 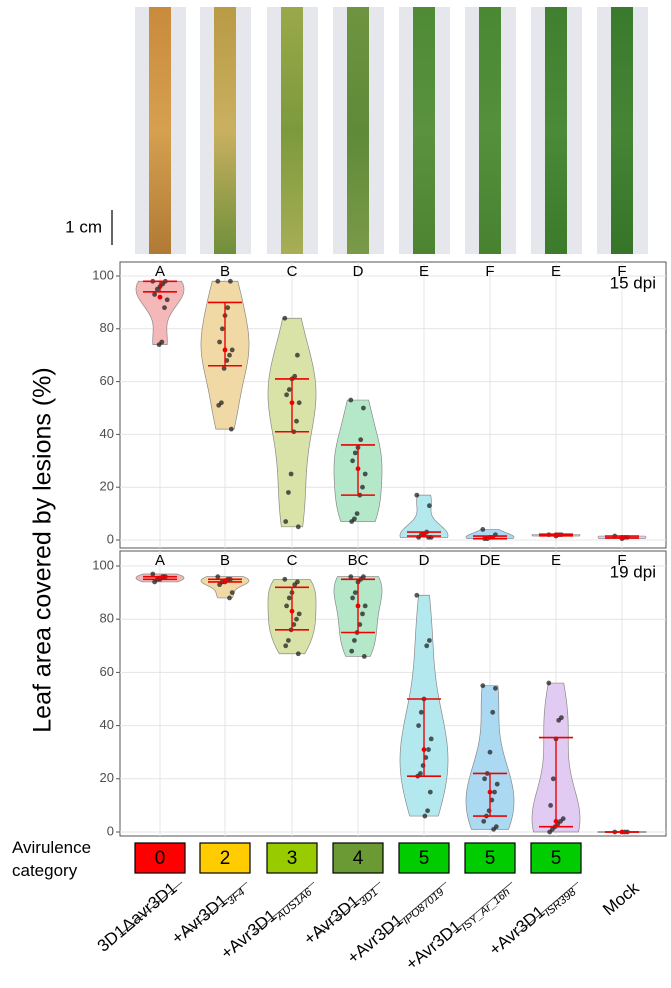 I want to click on x-label-subscript: ISY_Ar_16h, so click(x=485, y=909).